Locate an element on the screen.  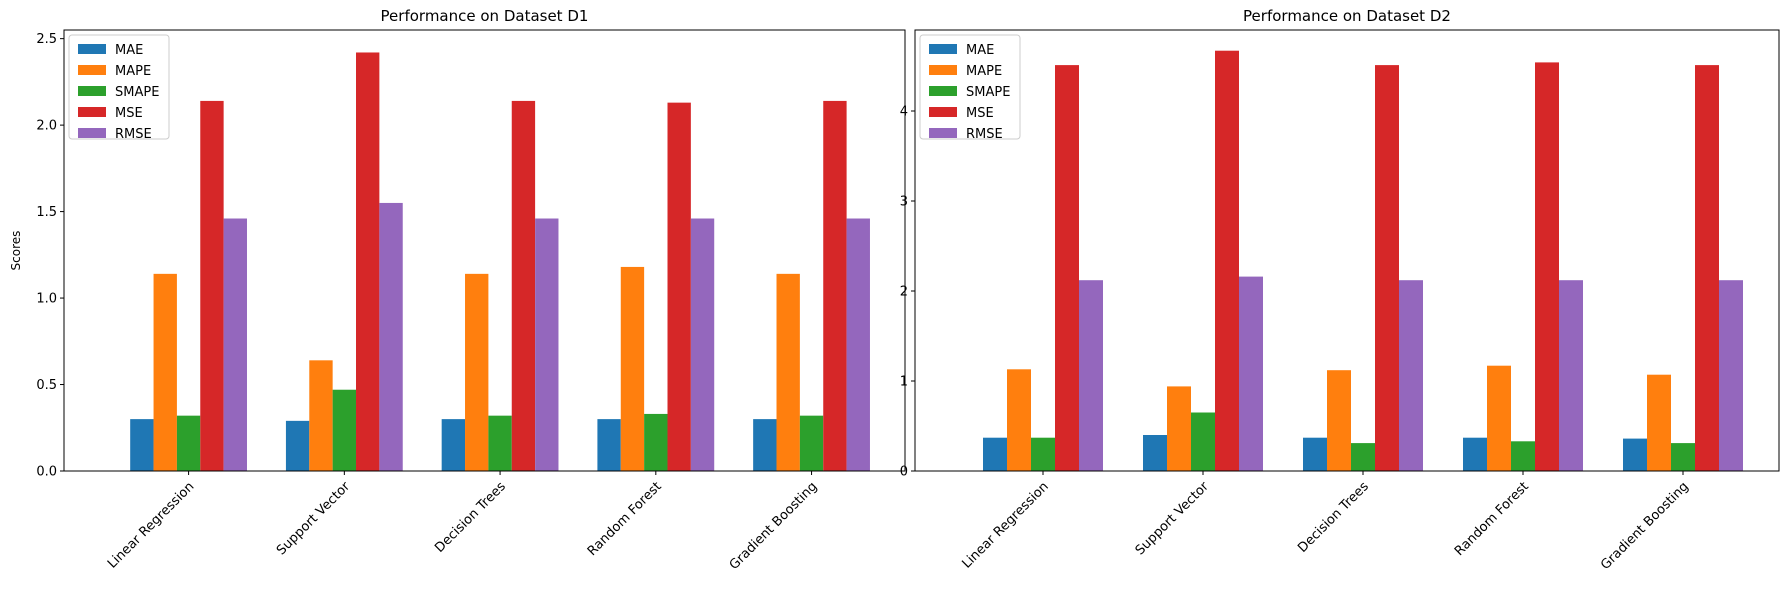
y-tick-label: 0 is located at coordinates (904, 472).